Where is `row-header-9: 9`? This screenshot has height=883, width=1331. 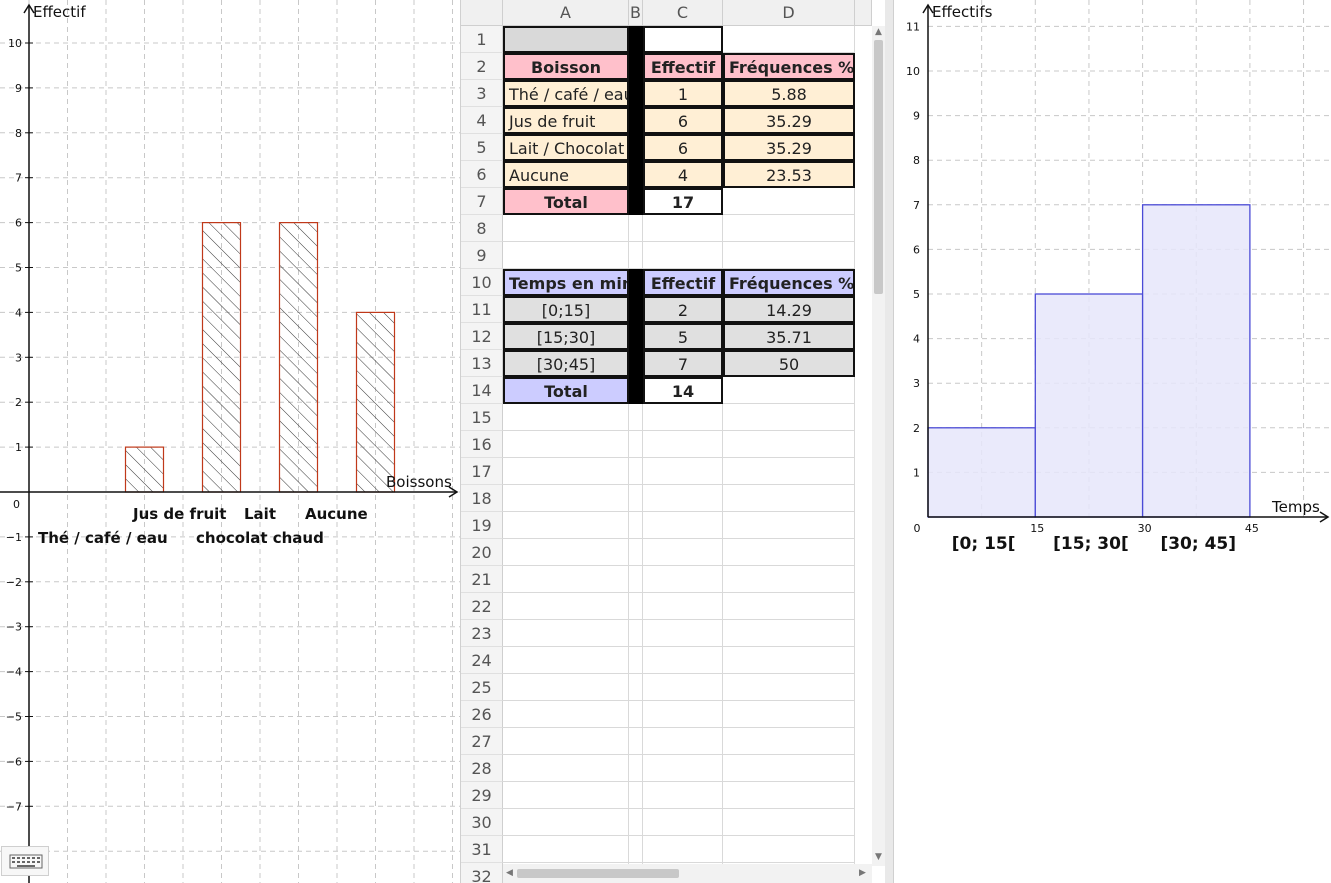
row-header-9: 9 is located at coordinates (482, 255).